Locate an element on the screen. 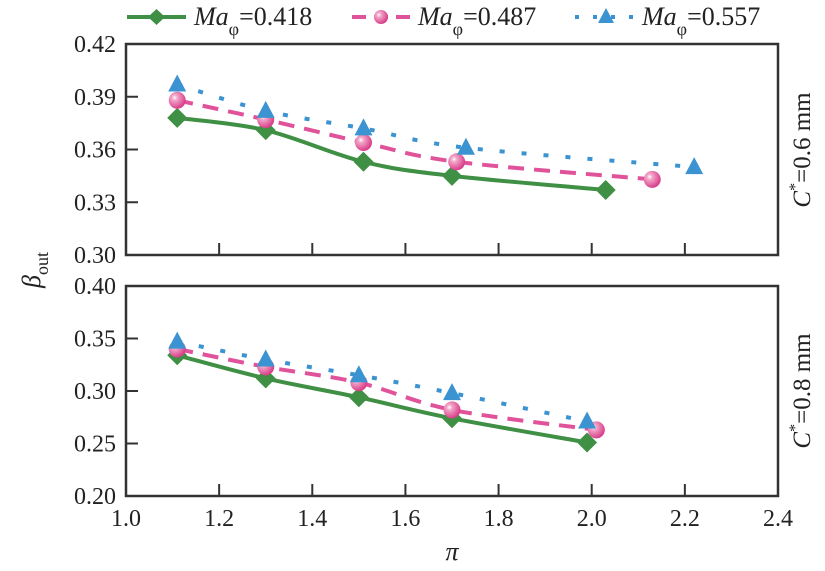  y-tick-label: 0.33 is located at coordinates (95, 203).